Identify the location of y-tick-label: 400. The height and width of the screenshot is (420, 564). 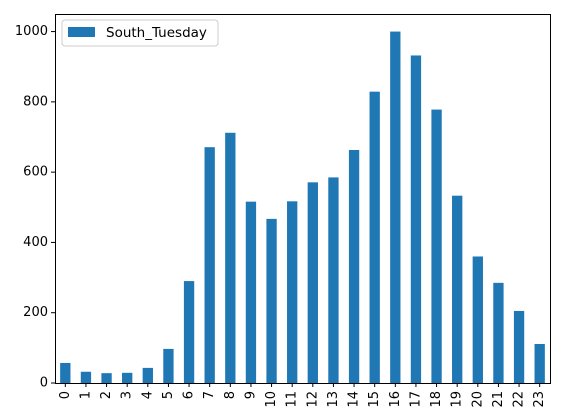
(35, 242).